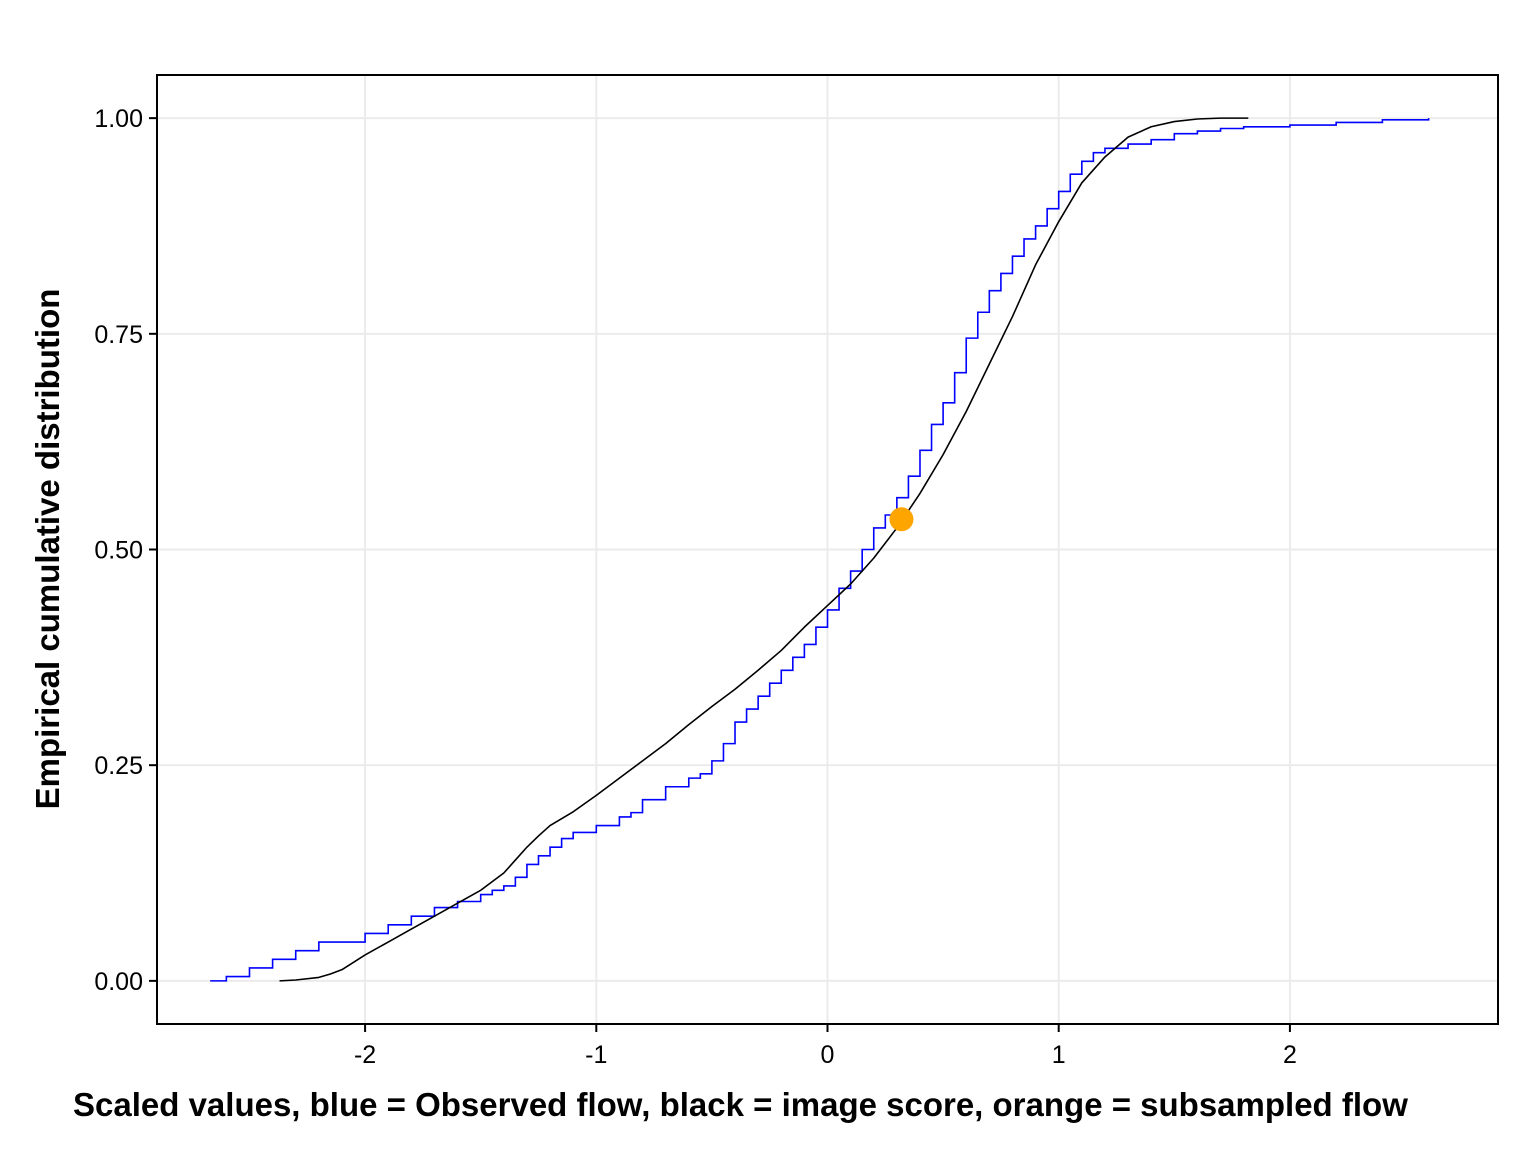 The height and width of the screenshot is (1152, 1536). What do you see at coordinates (1290, 1055) in the screenshot?
I see `x-tick-label: 2` at bounding box center [1290, 1055].